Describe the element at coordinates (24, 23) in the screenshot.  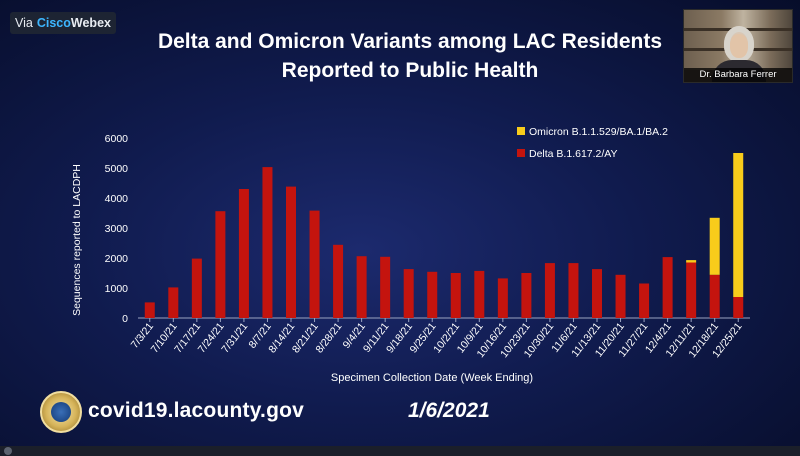
I see `badge-prefix: Via` at that location.